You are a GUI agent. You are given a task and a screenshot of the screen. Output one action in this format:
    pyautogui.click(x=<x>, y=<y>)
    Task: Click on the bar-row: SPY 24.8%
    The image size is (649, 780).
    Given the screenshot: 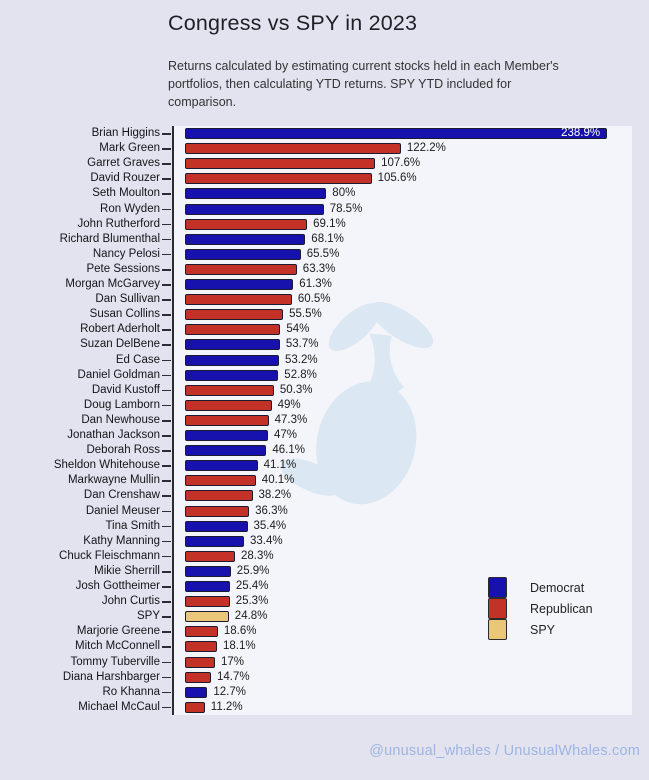 What is the action you would take?
    pyautogui.click(x=324, y=616)
    